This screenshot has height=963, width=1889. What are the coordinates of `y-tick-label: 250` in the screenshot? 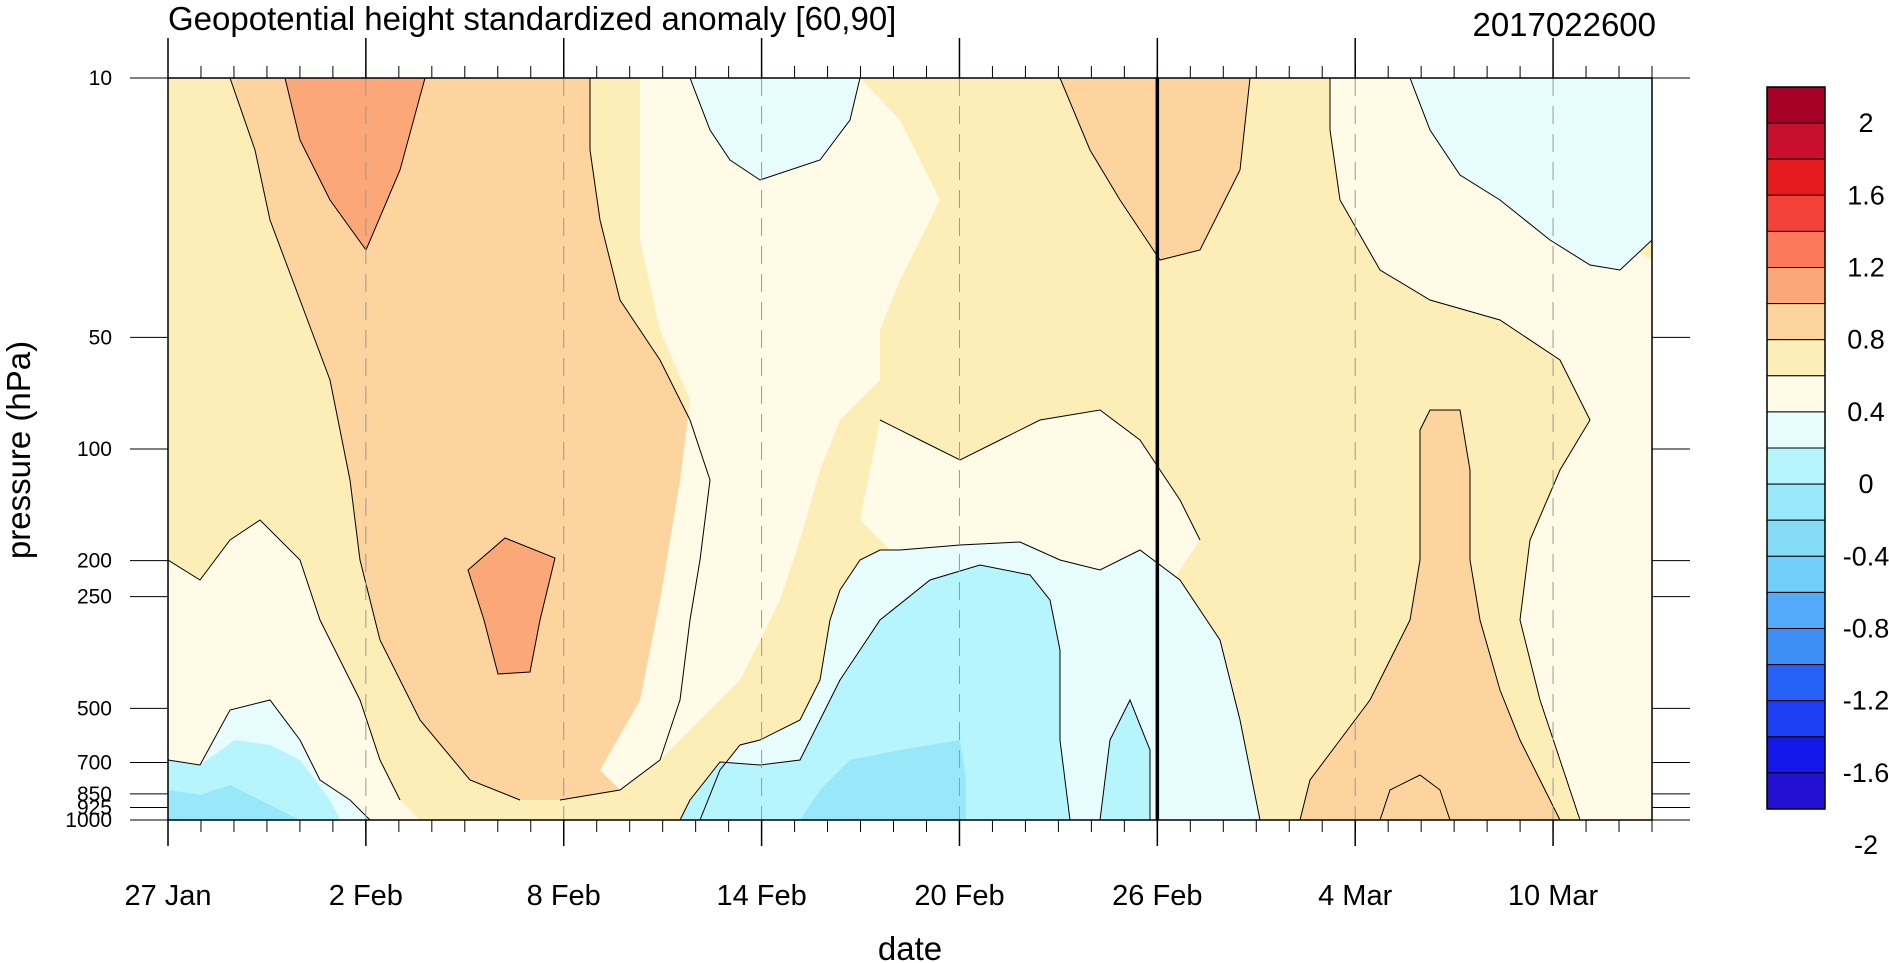 It's located at (94, 597).